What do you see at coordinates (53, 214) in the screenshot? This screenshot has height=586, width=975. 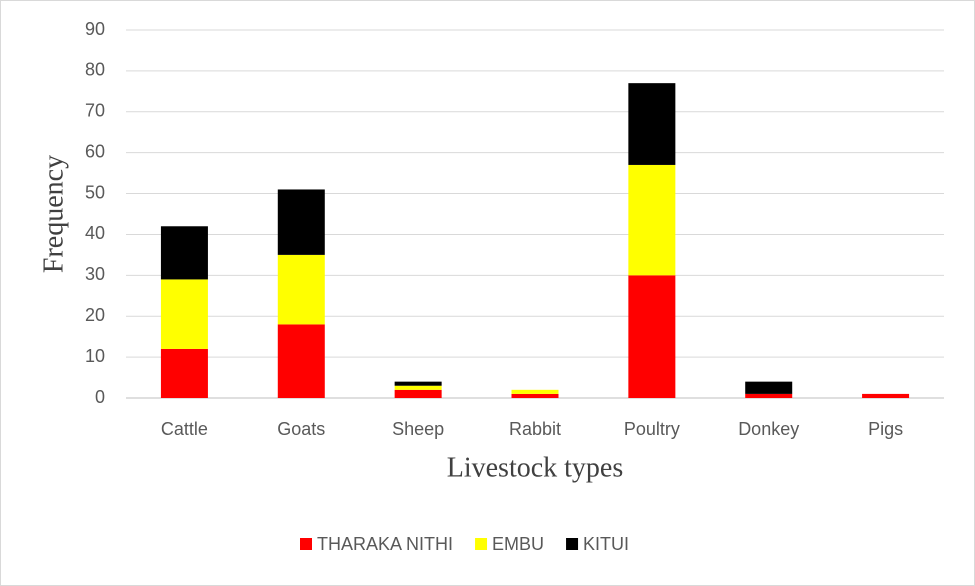 I see `y-axis-label: Frequency` at bounding box center [53, 214].